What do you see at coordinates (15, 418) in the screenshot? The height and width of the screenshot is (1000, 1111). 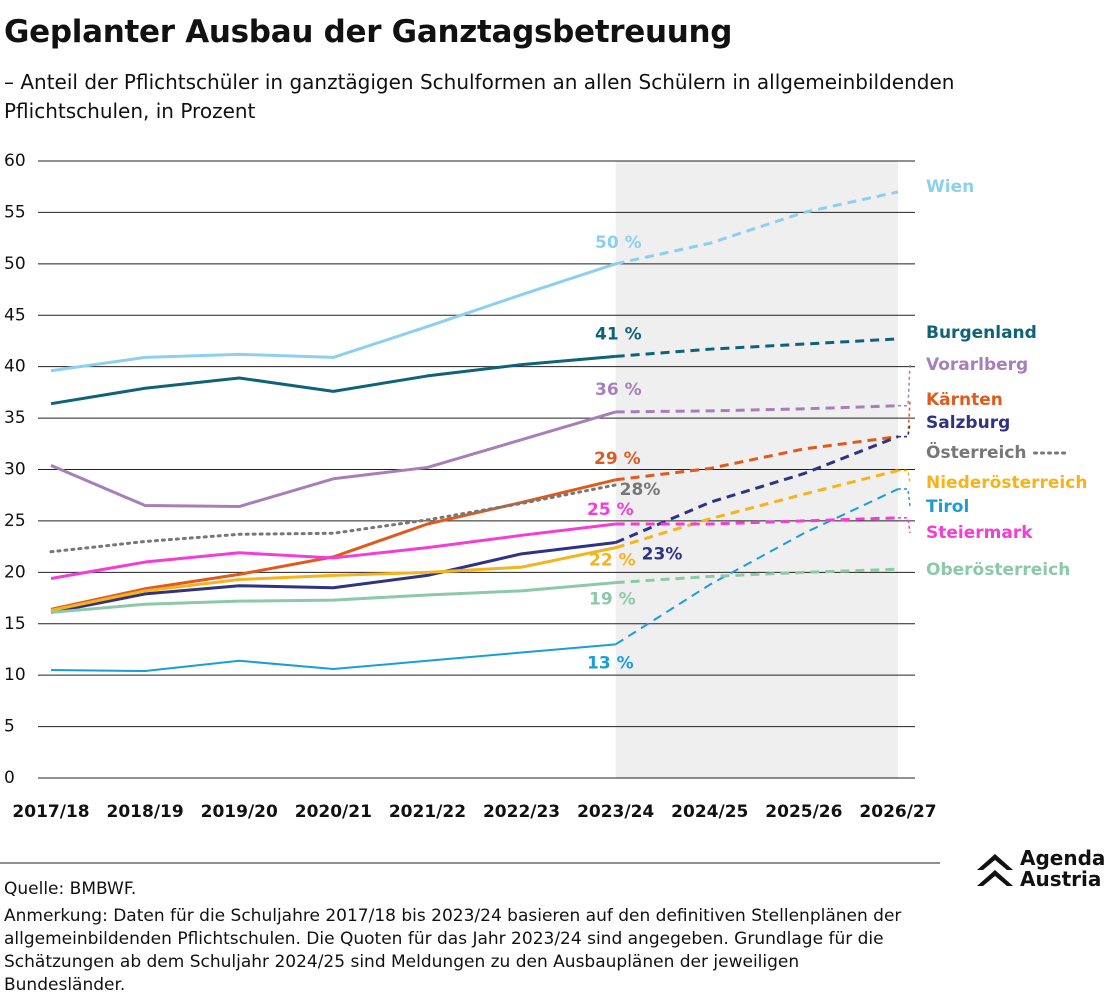 I see `y-tick-label: 35` at bounding box center [15, 418].